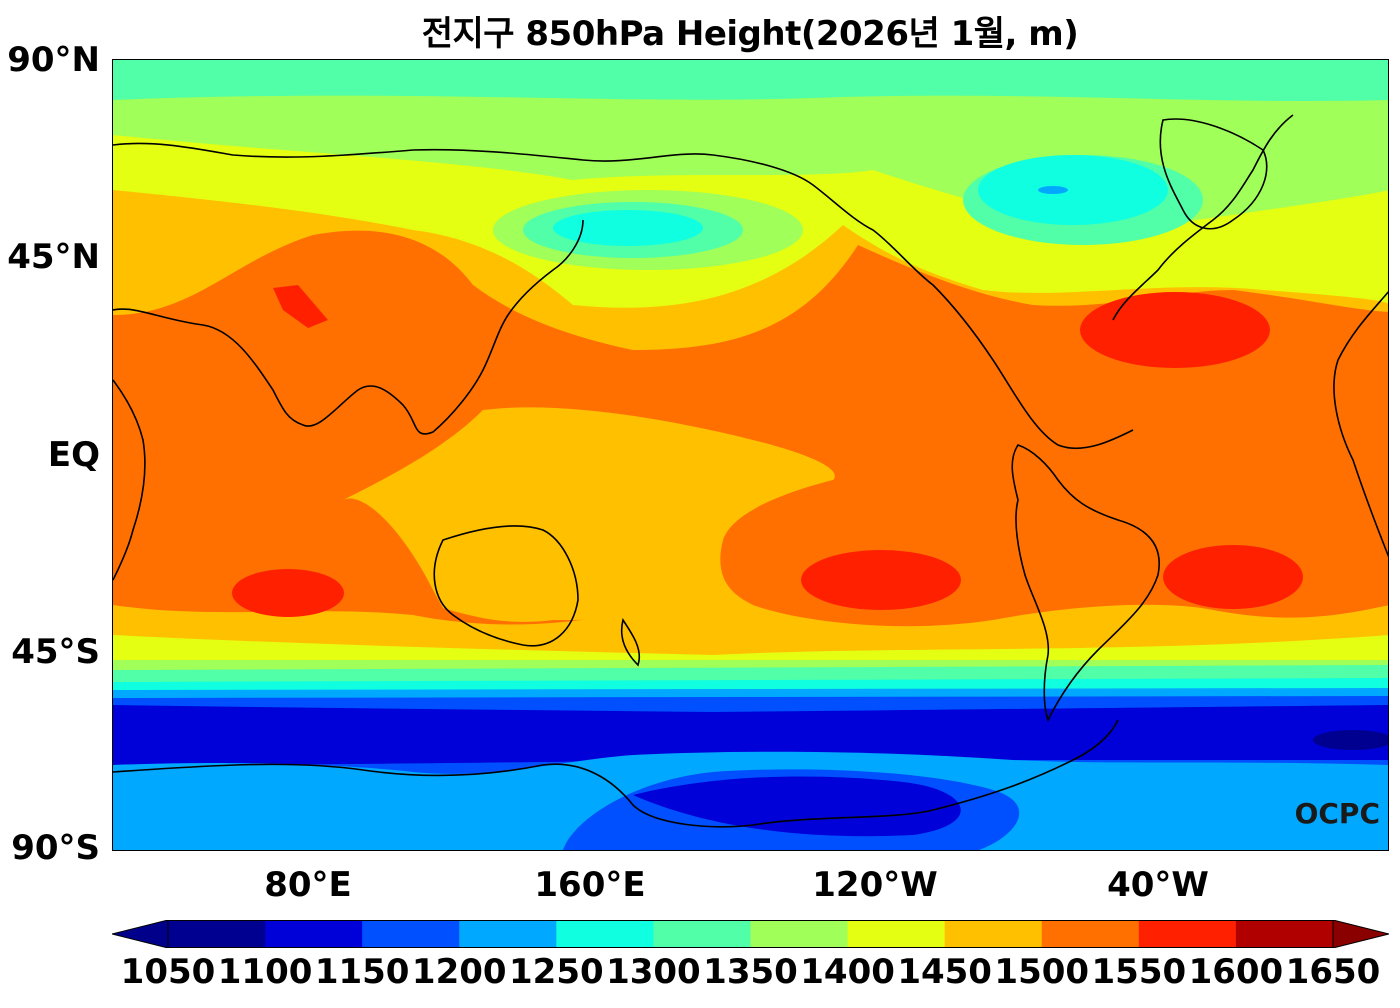 The height and width of the screenshot is (1008, 1400). I want to click on coast-africa-west, so click(1360, 424).